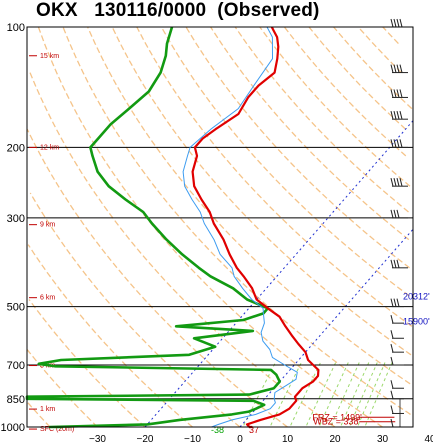  What do you see at coordinates (47, 409) in the screenshot?
I see `height-label: 1 km` at bounding box center [47, 409].